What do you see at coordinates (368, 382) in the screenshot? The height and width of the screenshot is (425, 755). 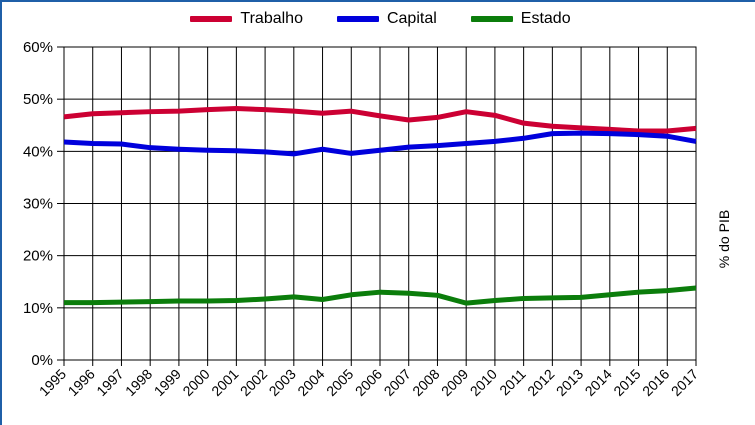 I see `x-axis-year-label: 2006` at bounding box center [368, 382].